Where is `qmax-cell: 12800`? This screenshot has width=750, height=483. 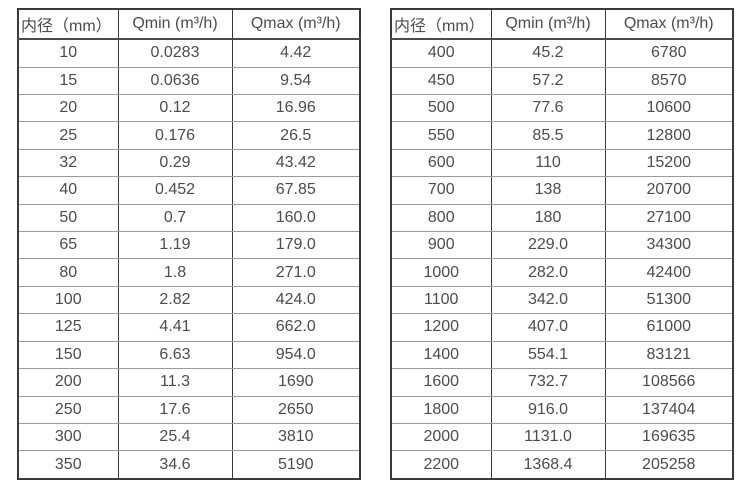 qmax-cell: 12800 is located at coordinates (669, 135).